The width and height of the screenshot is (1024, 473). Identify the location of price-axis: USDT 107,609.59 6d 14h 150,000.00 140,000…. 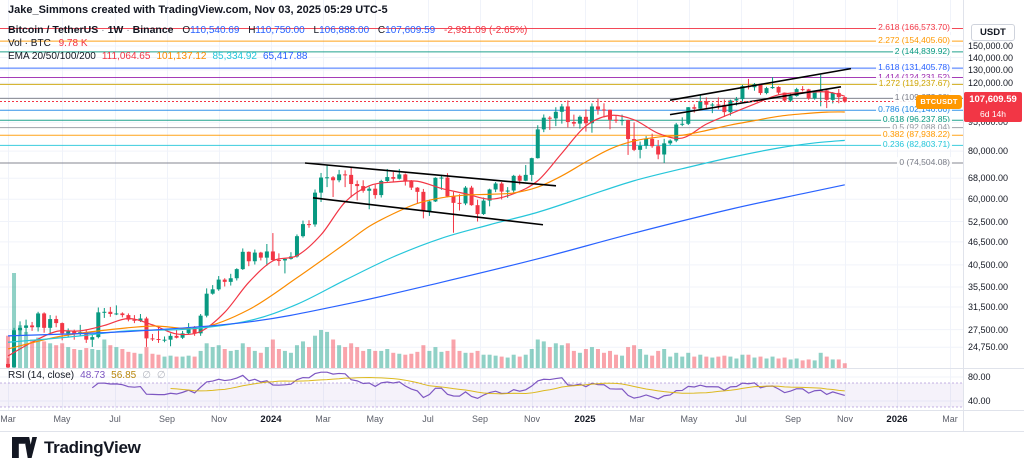
(993, 215).